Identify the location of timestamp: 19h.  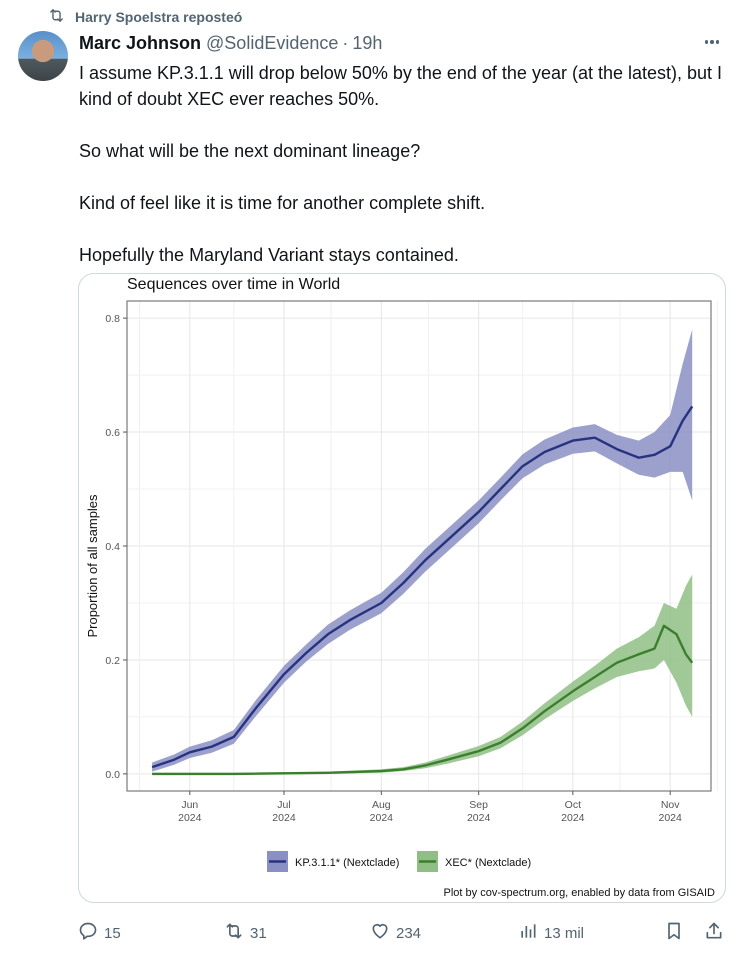
(367, 42).